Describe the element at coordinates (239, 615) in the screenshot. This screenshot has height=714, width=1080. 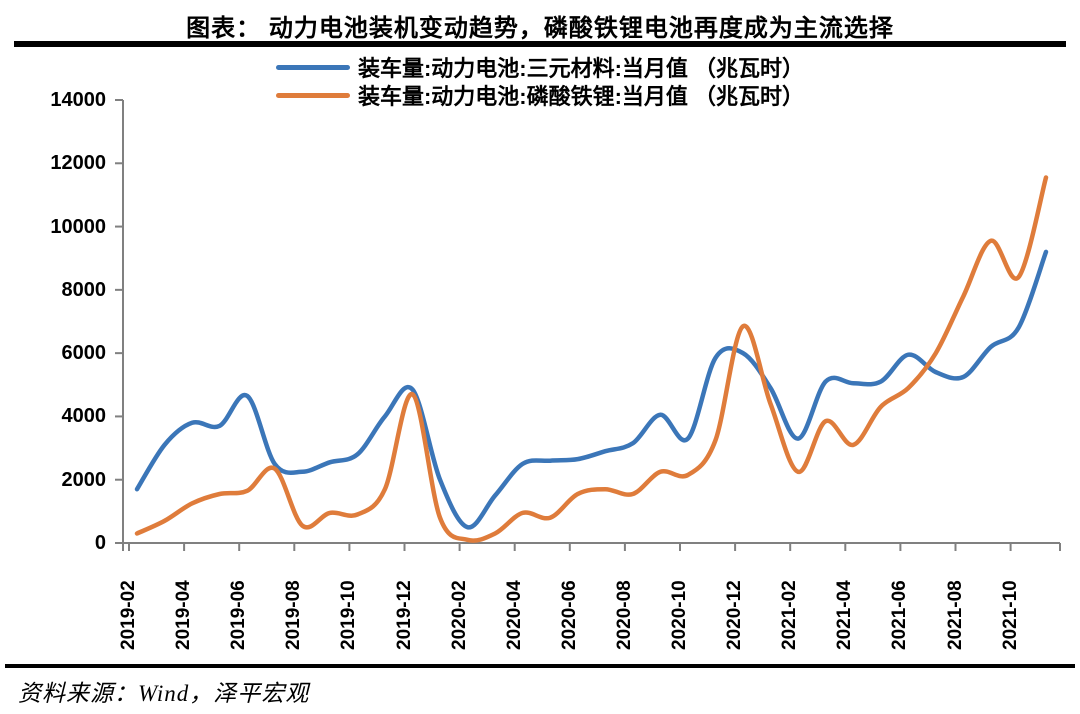
I see `x-axis-tick-label: 2019-06` at that location.